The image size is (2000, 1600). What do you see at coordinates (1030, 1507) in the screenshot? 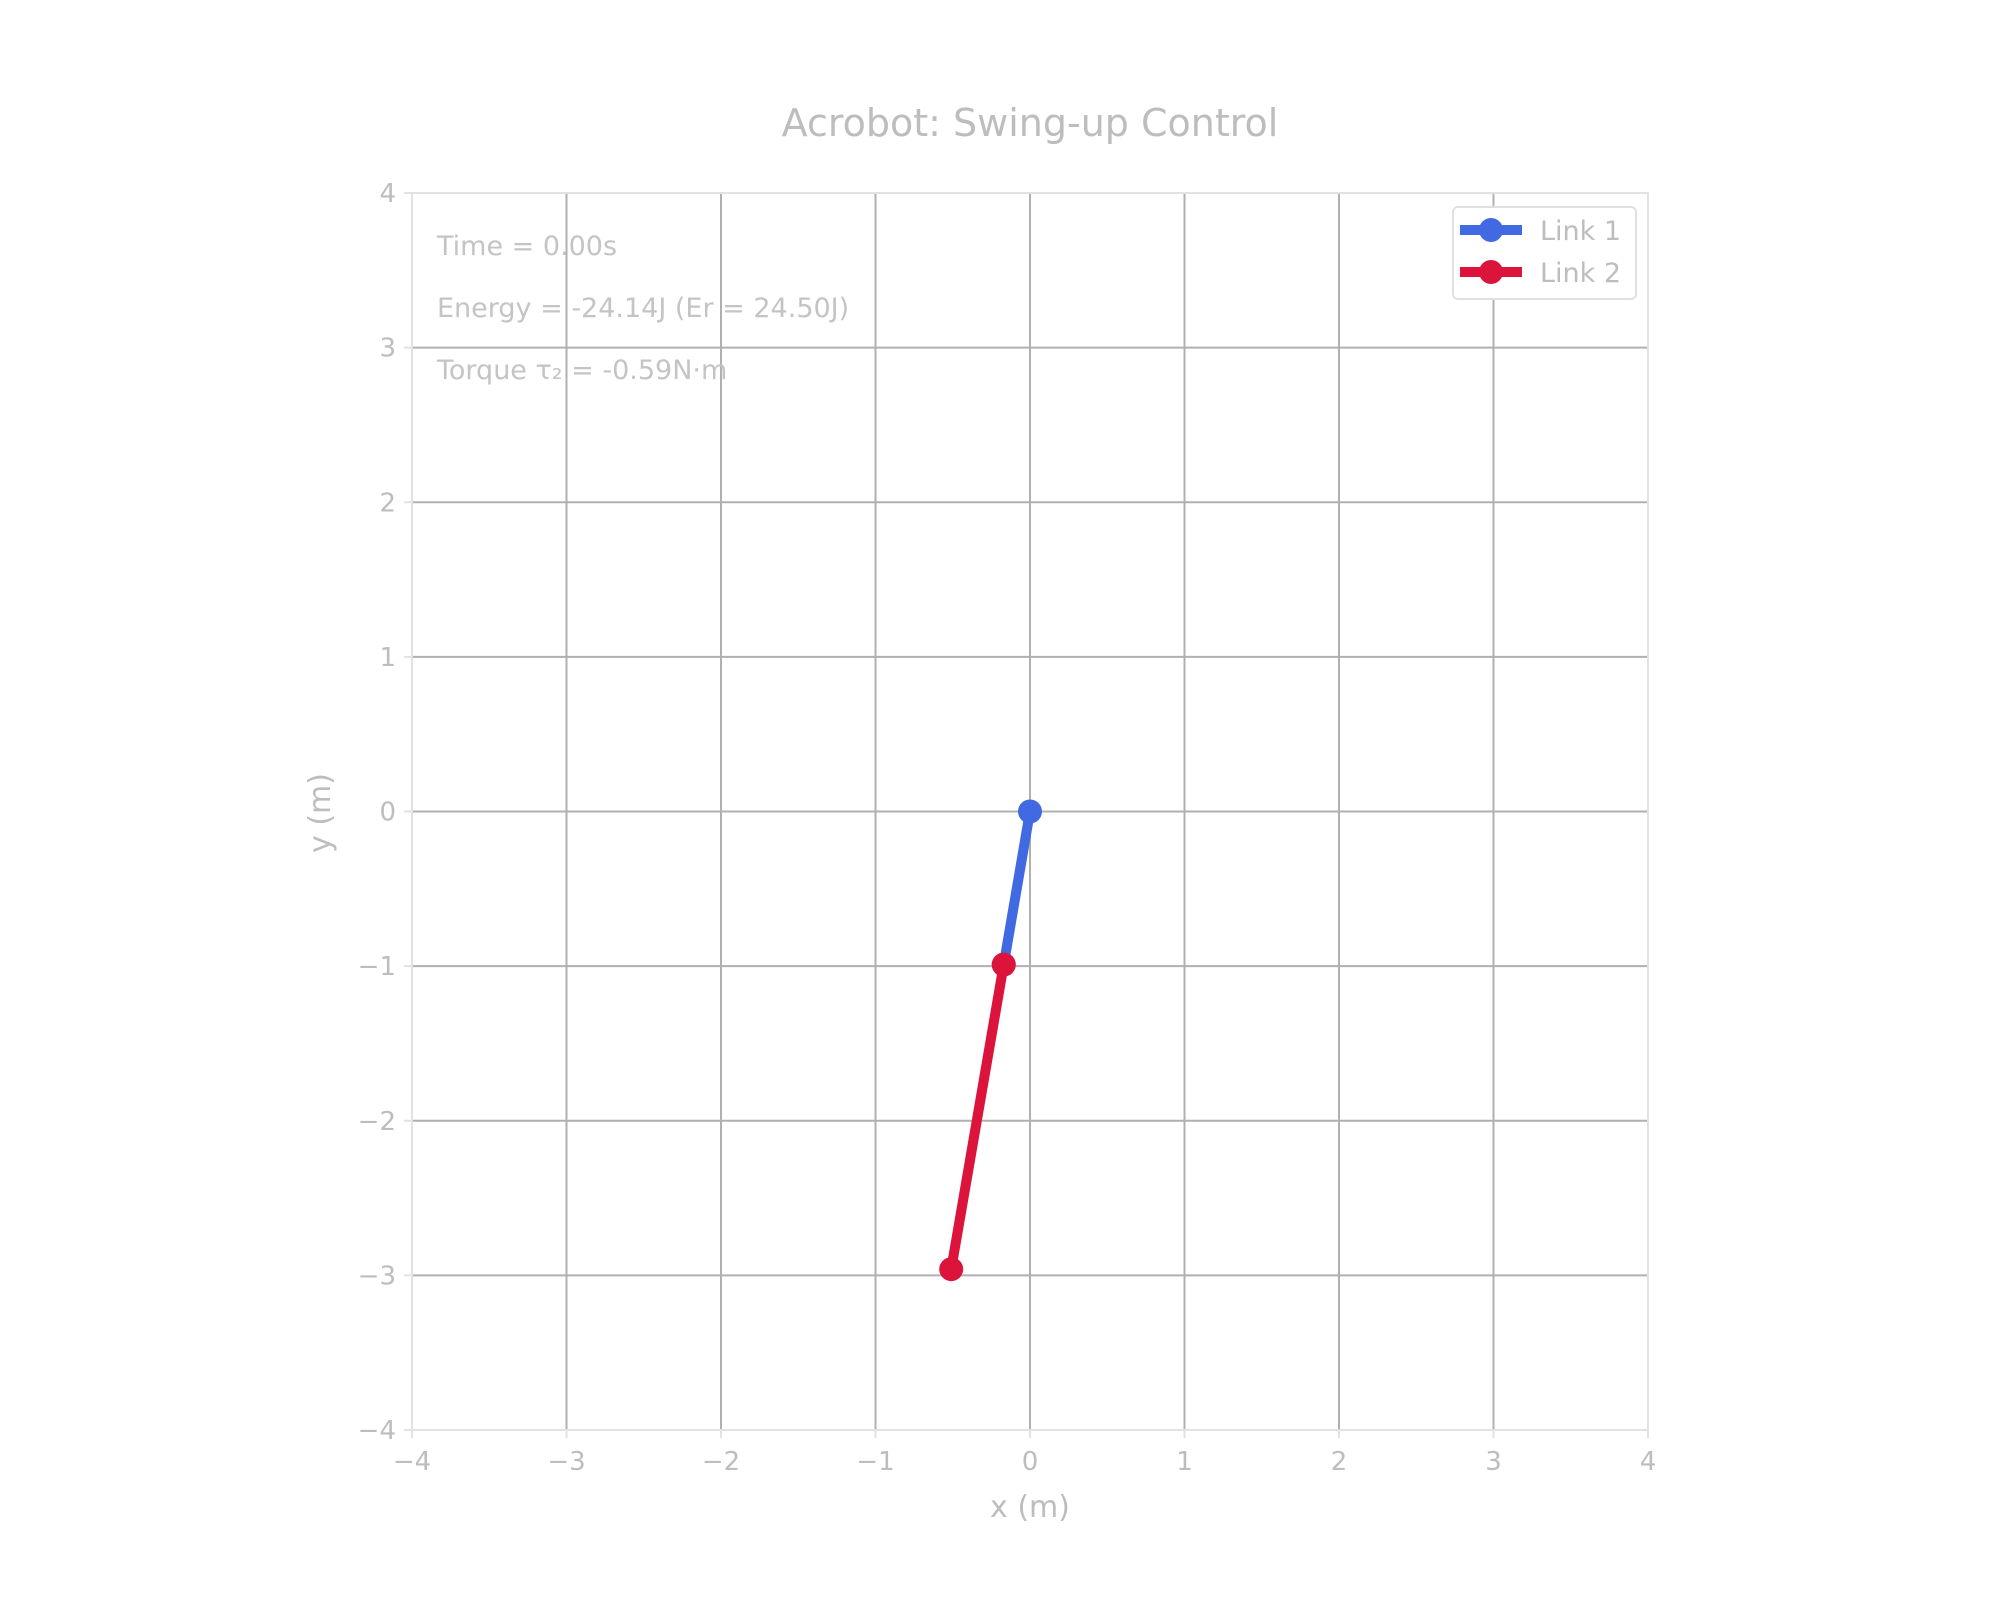
I see `x-axis-label: x (m)` at bounding box center [1030, 1507].